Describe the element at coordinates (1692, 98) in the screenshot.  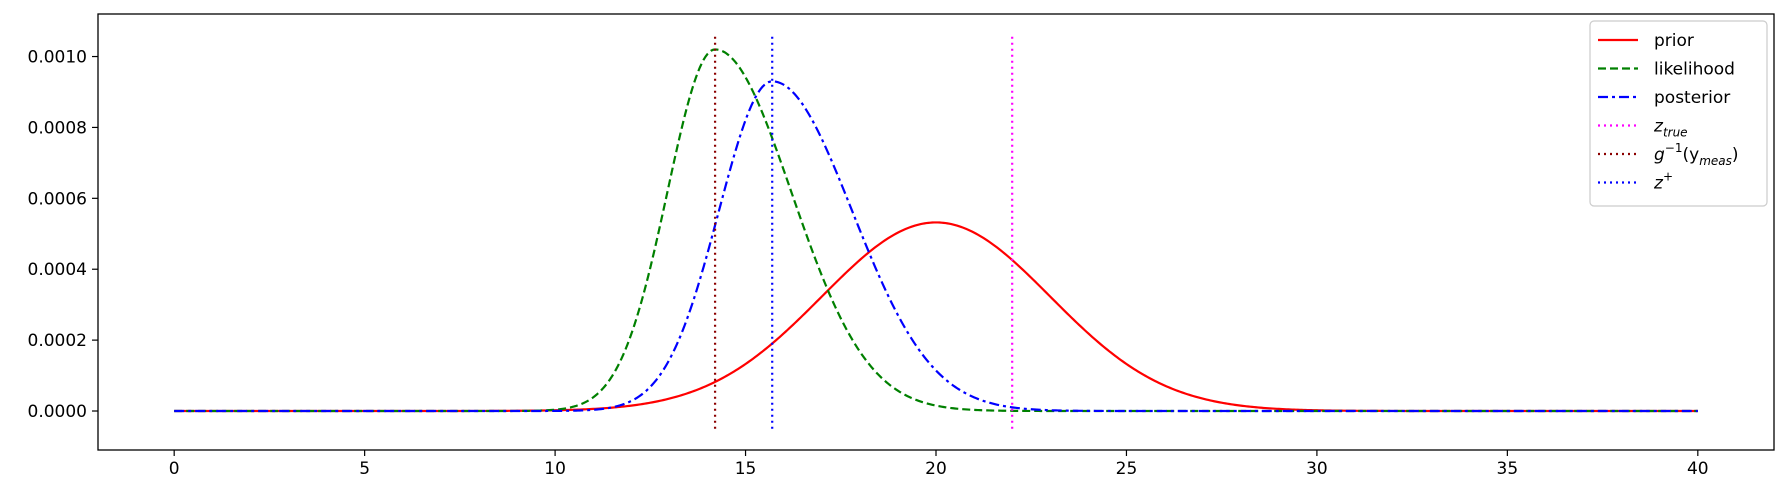
I see `legend-label: posterior` at that location.